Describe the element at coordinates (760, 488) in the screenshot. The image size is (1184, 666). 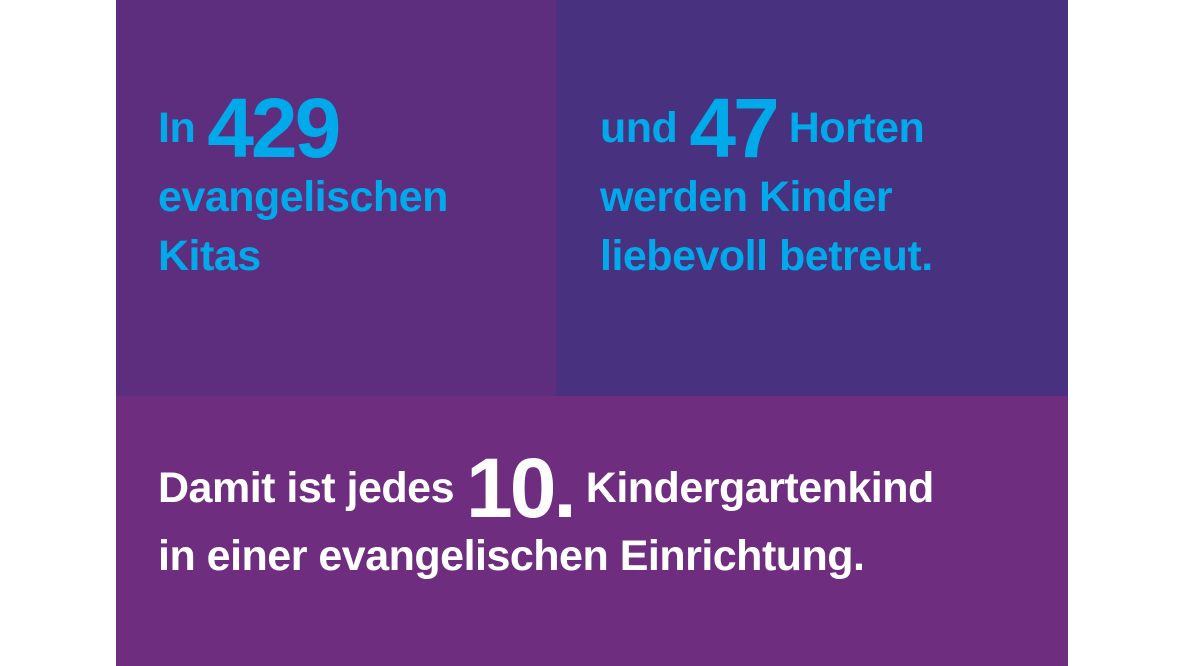
I see `share-suffix: Kindergartenkind` at that location.